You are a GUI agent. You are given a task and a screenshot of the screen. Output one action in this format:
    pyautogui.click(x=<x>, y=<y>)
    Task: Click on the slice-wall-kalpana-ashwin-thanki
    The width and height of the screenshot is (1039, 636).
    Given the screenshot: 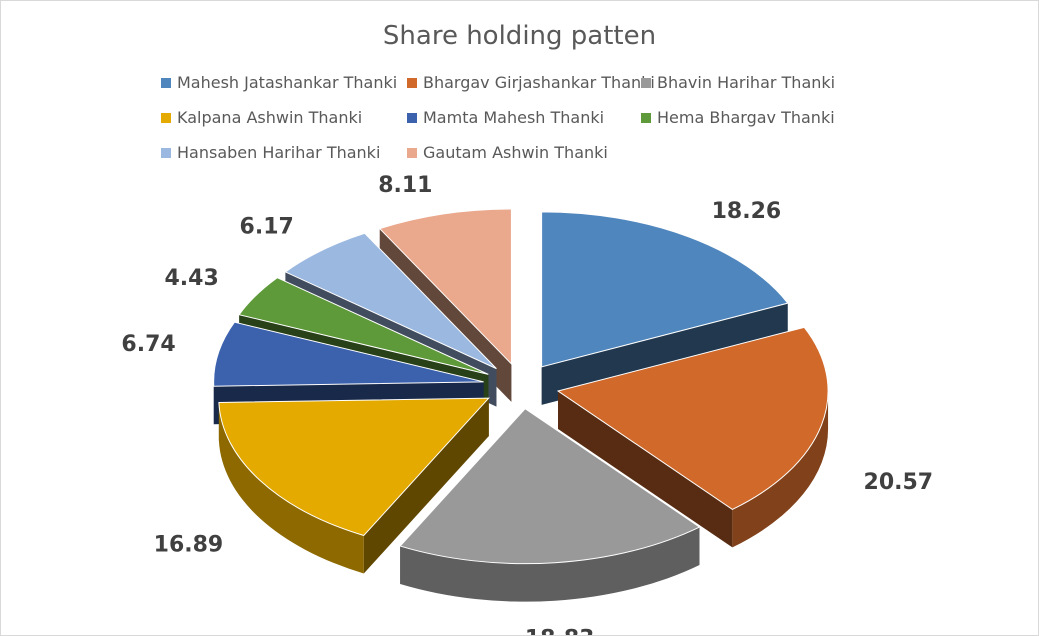 What is the action you would take?
    pyautogui.click(x=426, y=486)
    